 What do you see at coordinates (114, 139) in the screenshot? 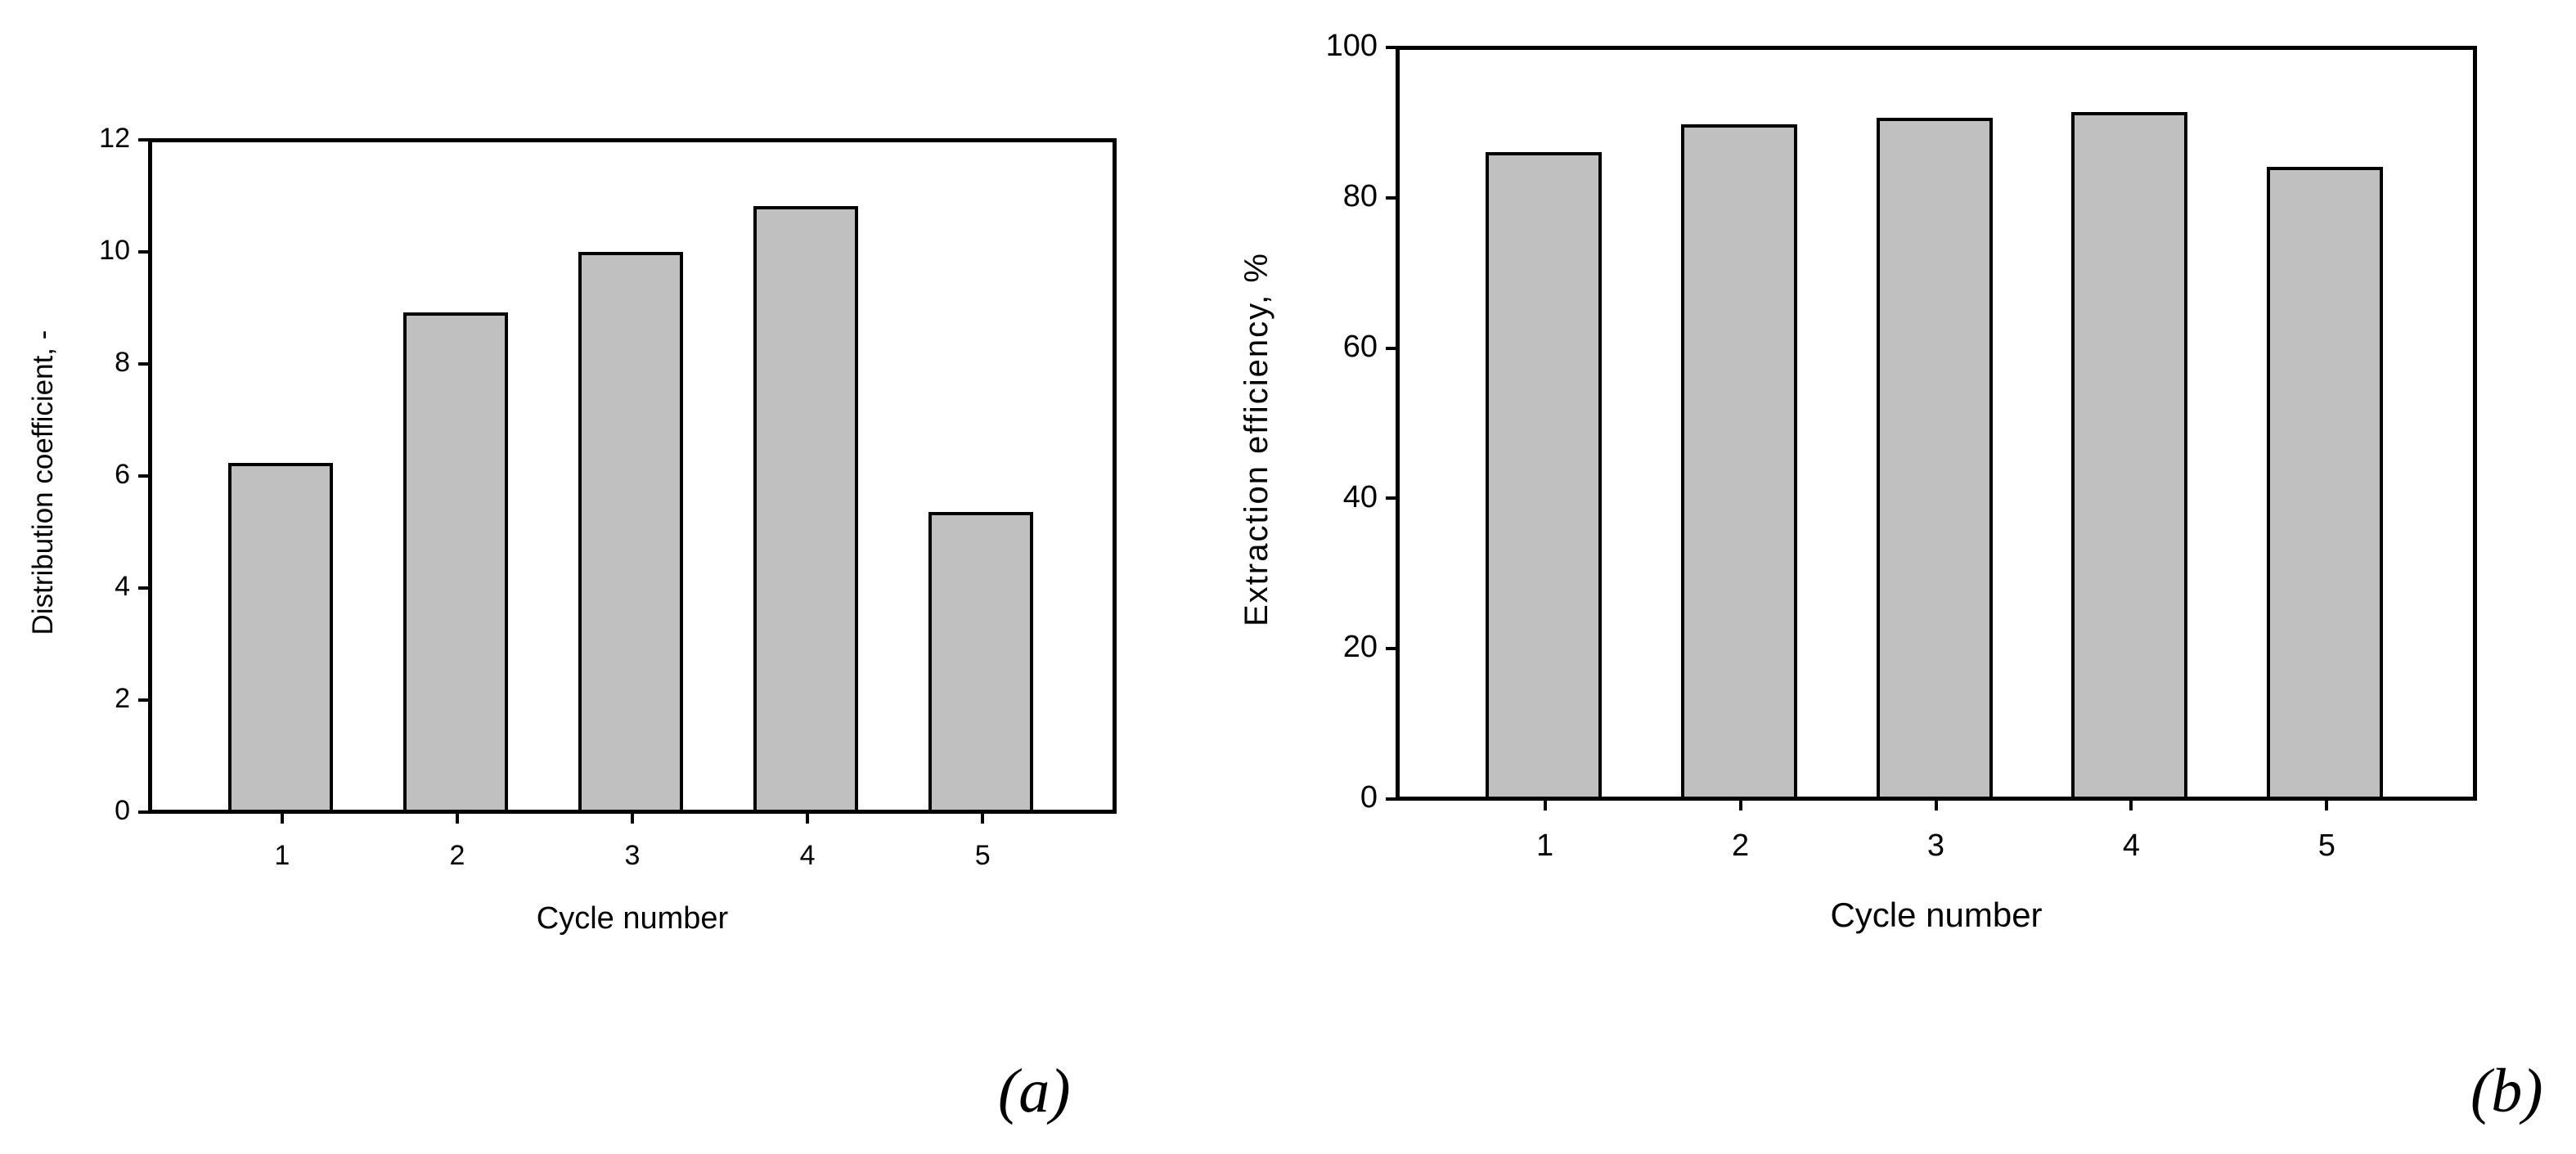
I see `y-tick-label: 12` at bounding box center [114, 139].